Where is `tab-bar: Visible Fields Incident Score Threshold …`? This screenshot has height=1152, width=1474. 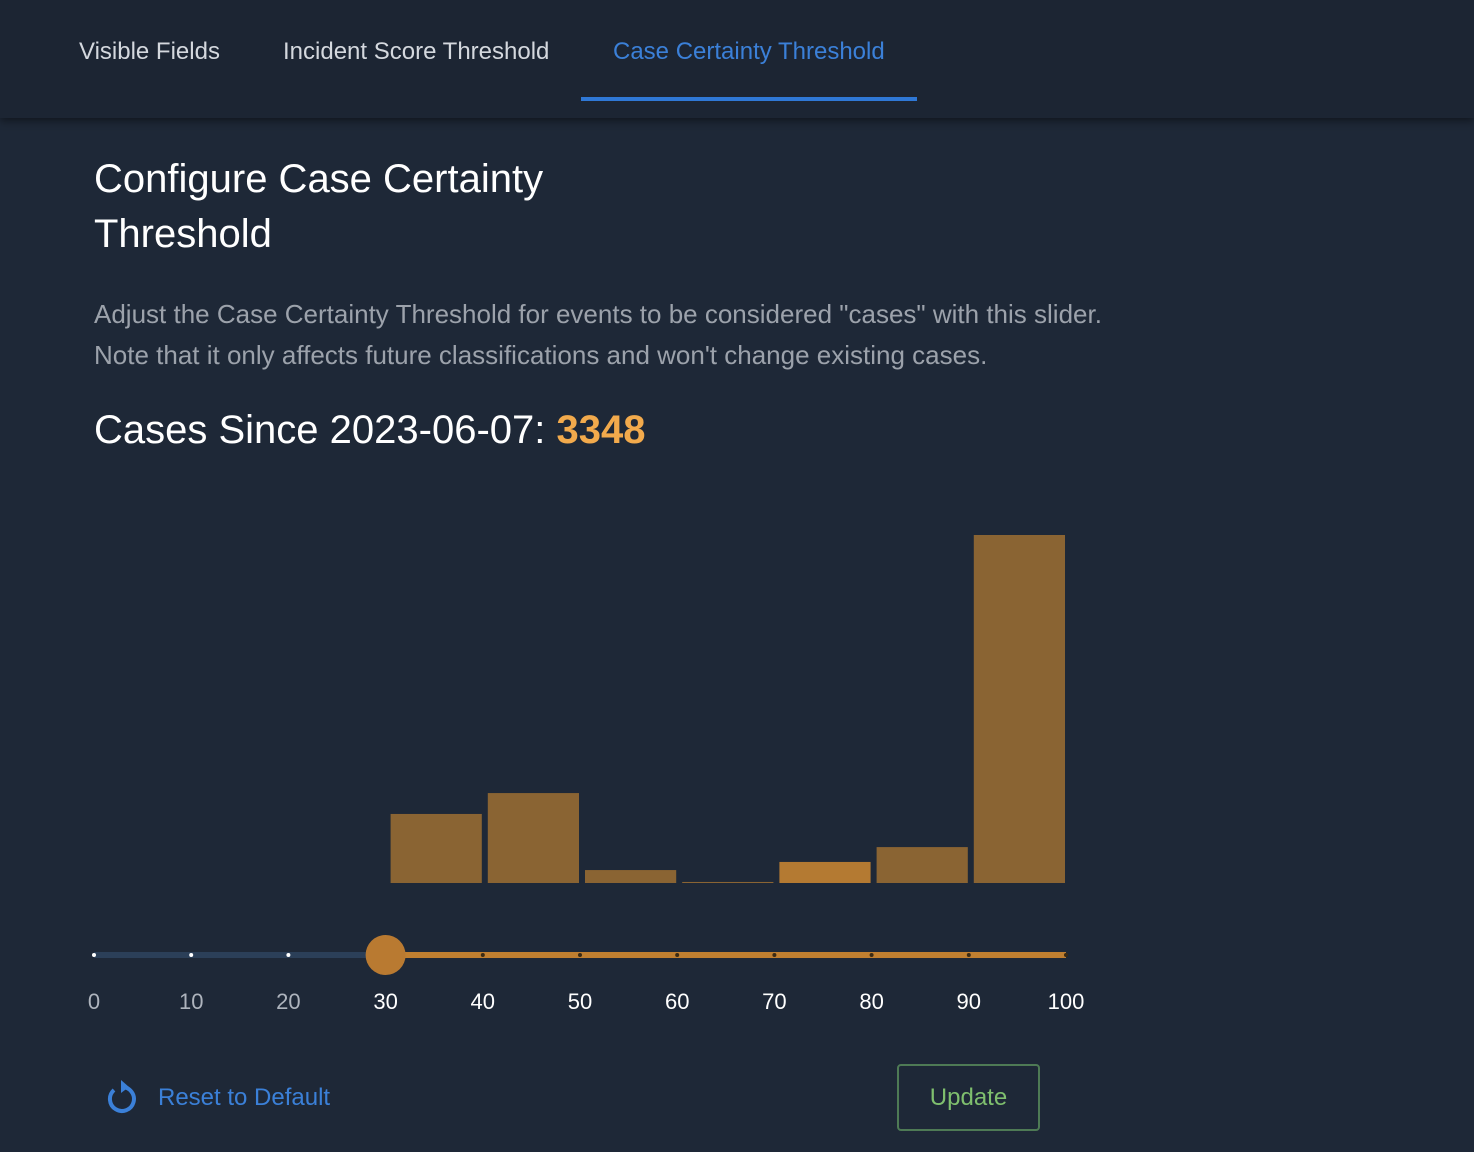 tab-bar: Visible Fields Incident Score Threshold … is located at coordinates (737, 59).